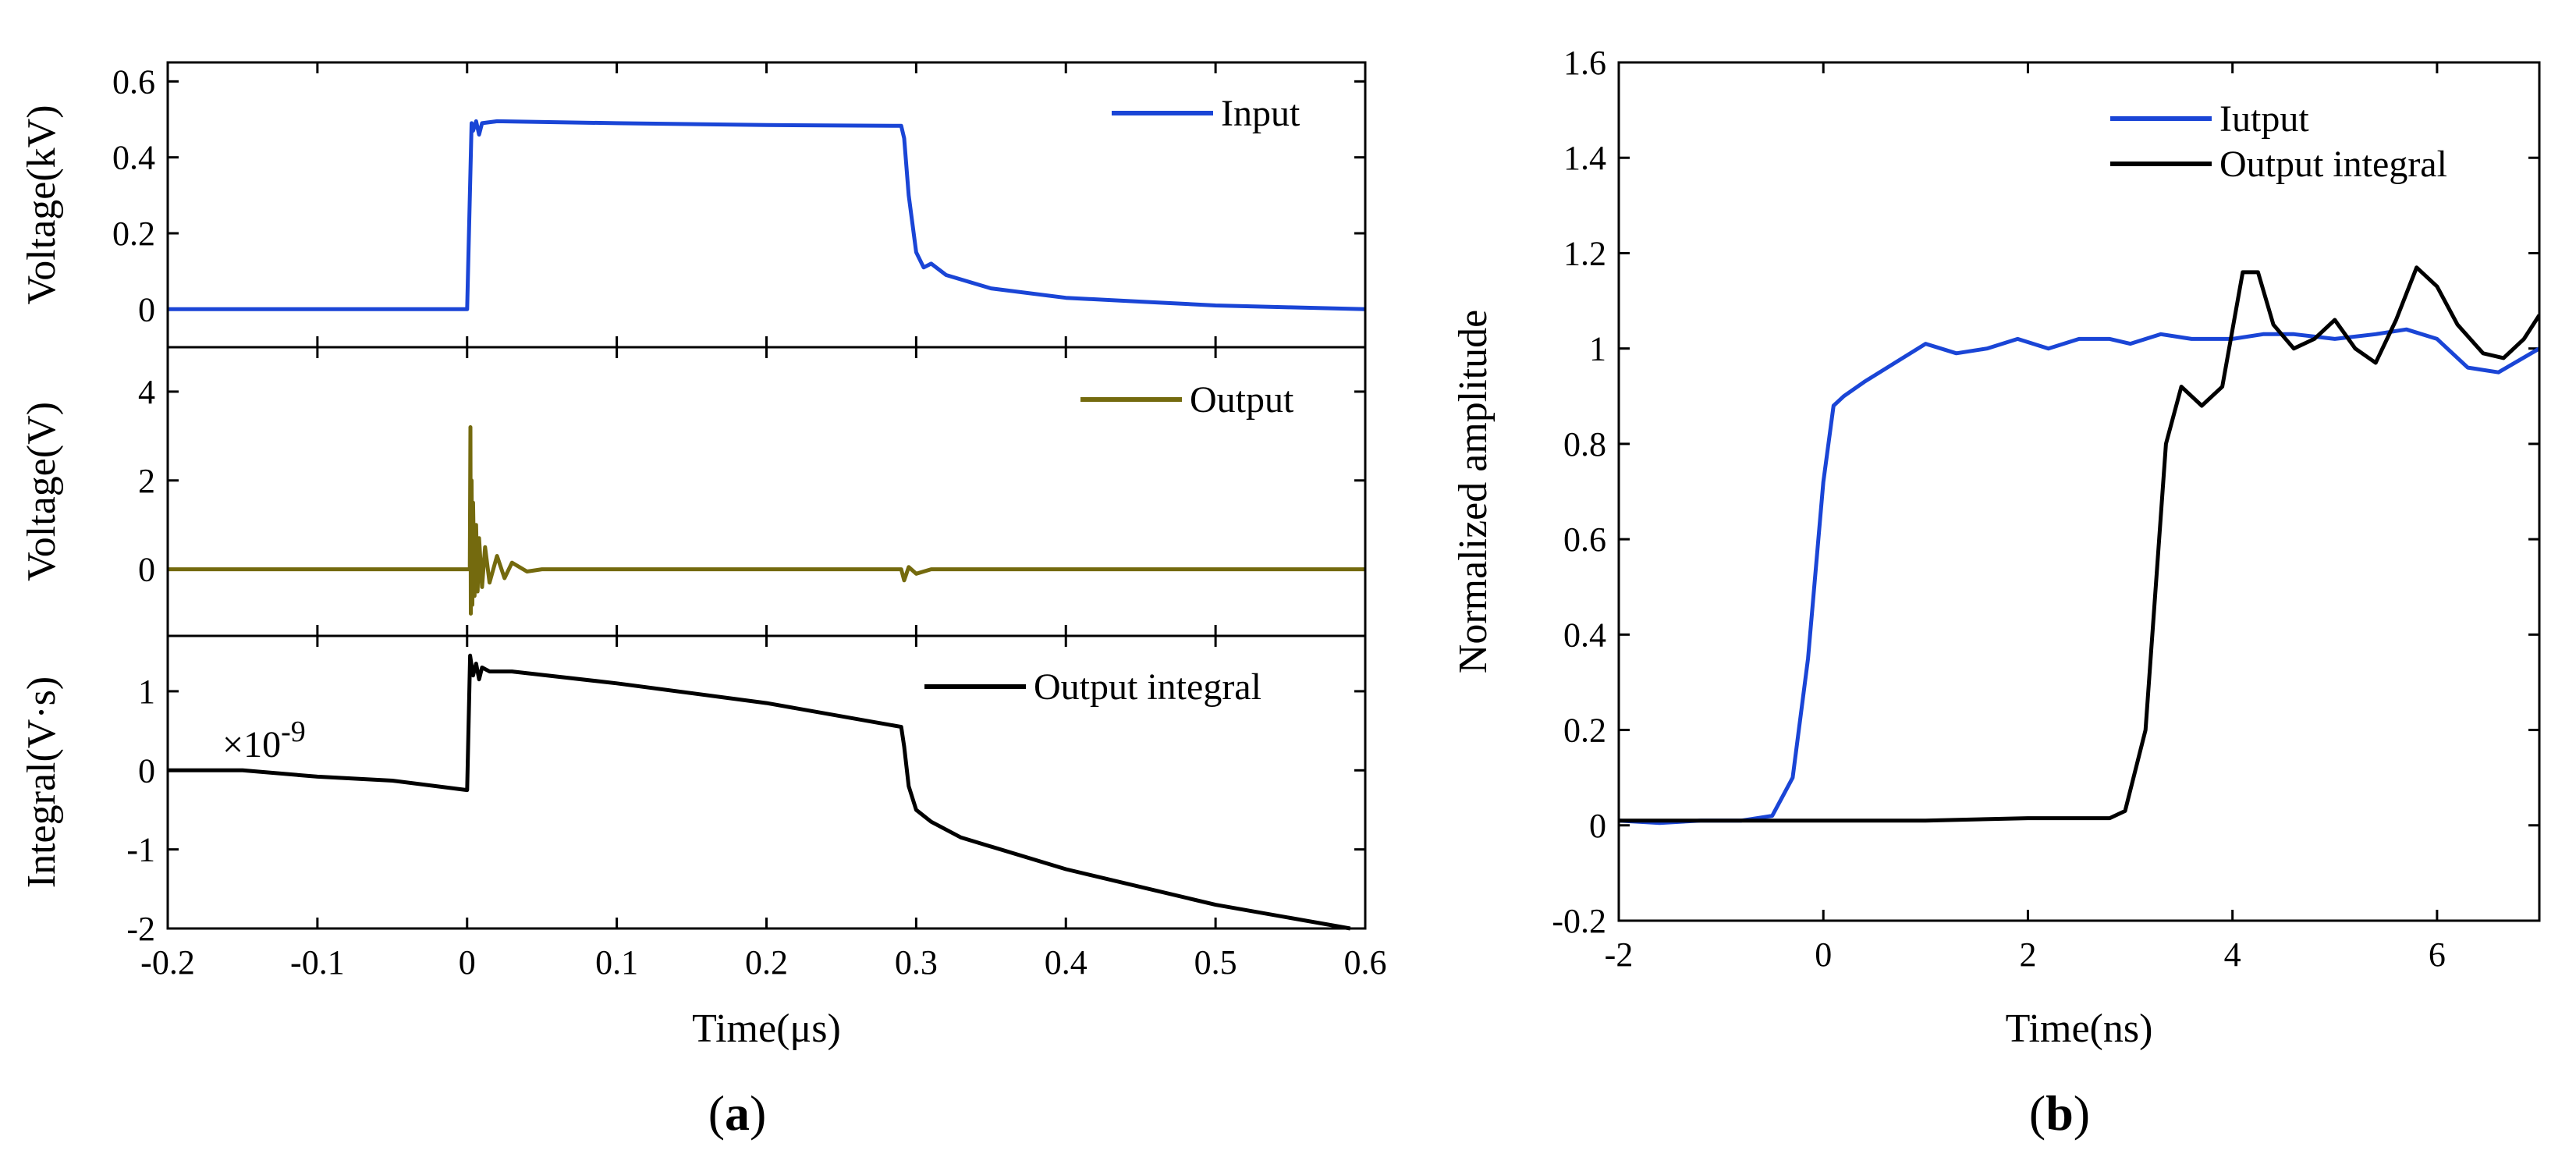  I want to click on ytick-label-a-bot: 0, so click(146, 770).